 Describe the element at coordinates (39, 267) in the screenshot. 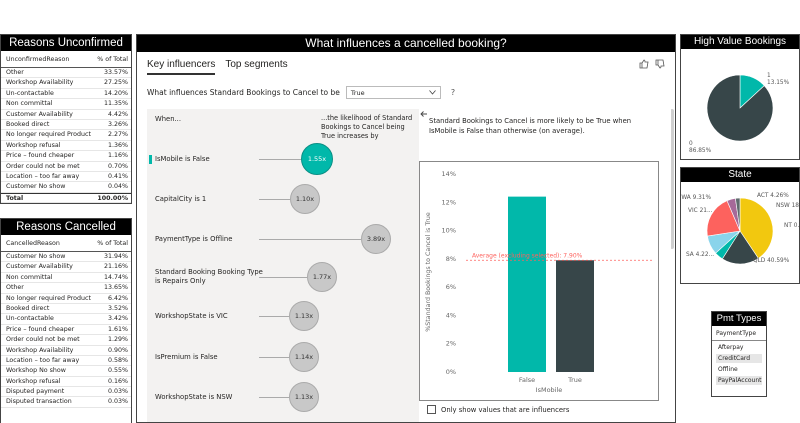

I see `row-reason: Customer Availability` at that location.